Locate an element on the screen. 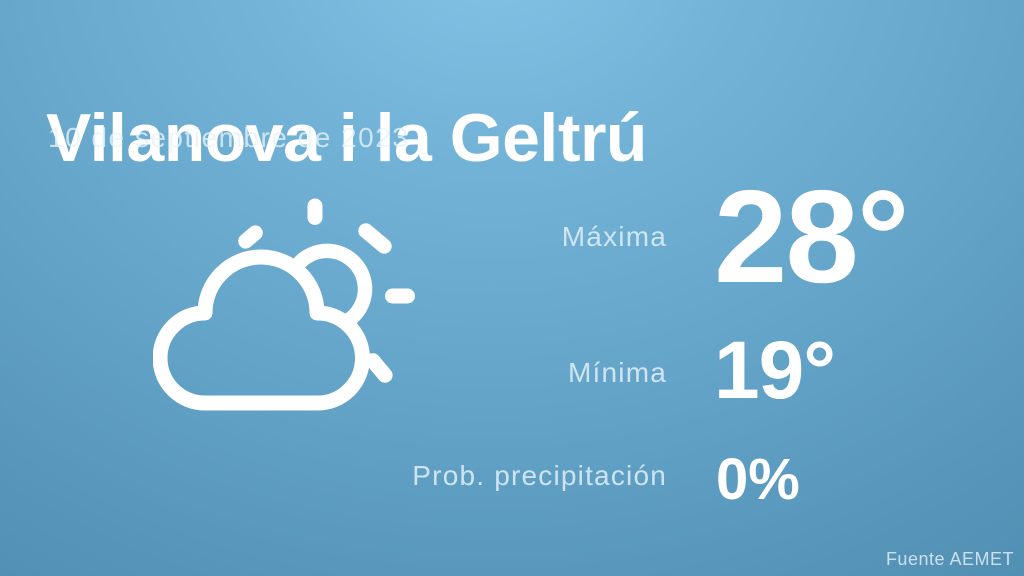 This screenshot has width=1024, height=576. sun-ray-upper-left is located at coordinates (250, 237).